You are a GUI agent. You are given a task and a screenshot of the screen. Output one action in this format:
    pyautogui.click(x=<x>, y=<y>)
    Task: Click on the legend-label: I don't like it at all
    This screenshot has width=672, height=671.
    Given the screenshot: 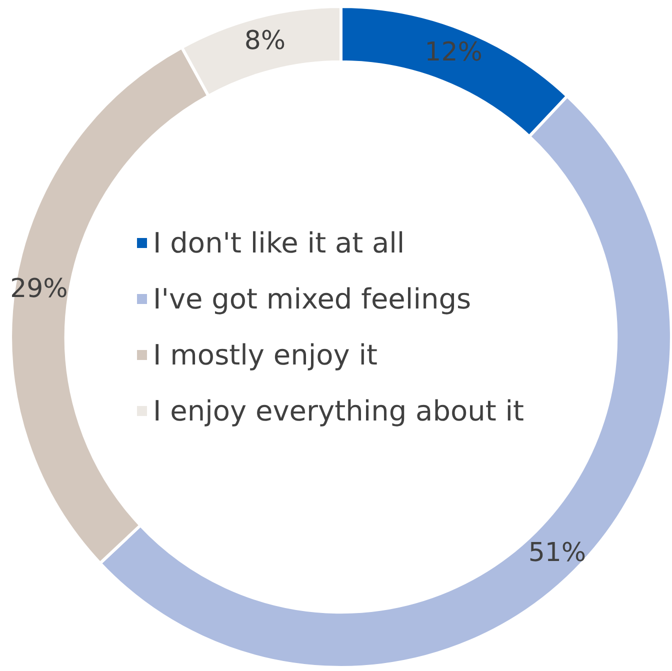 What is the action you would take?
    pyautogui.click(x=279, y=243)
    